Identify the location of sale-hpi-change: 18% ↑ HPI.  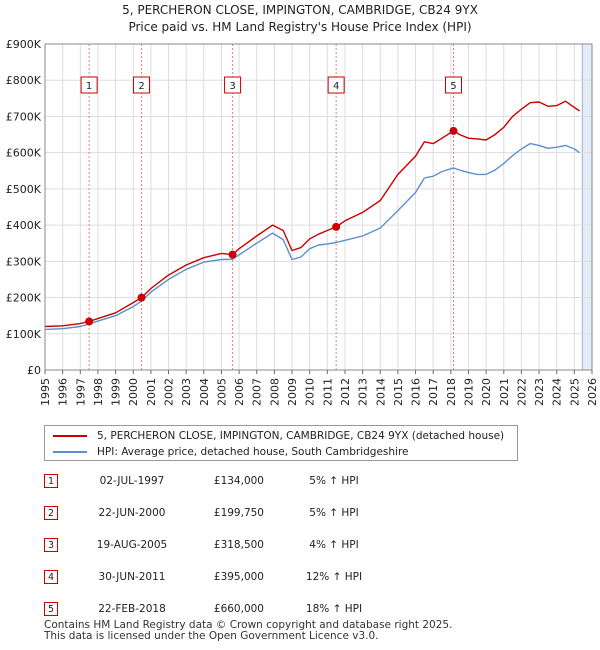
(334, 609).